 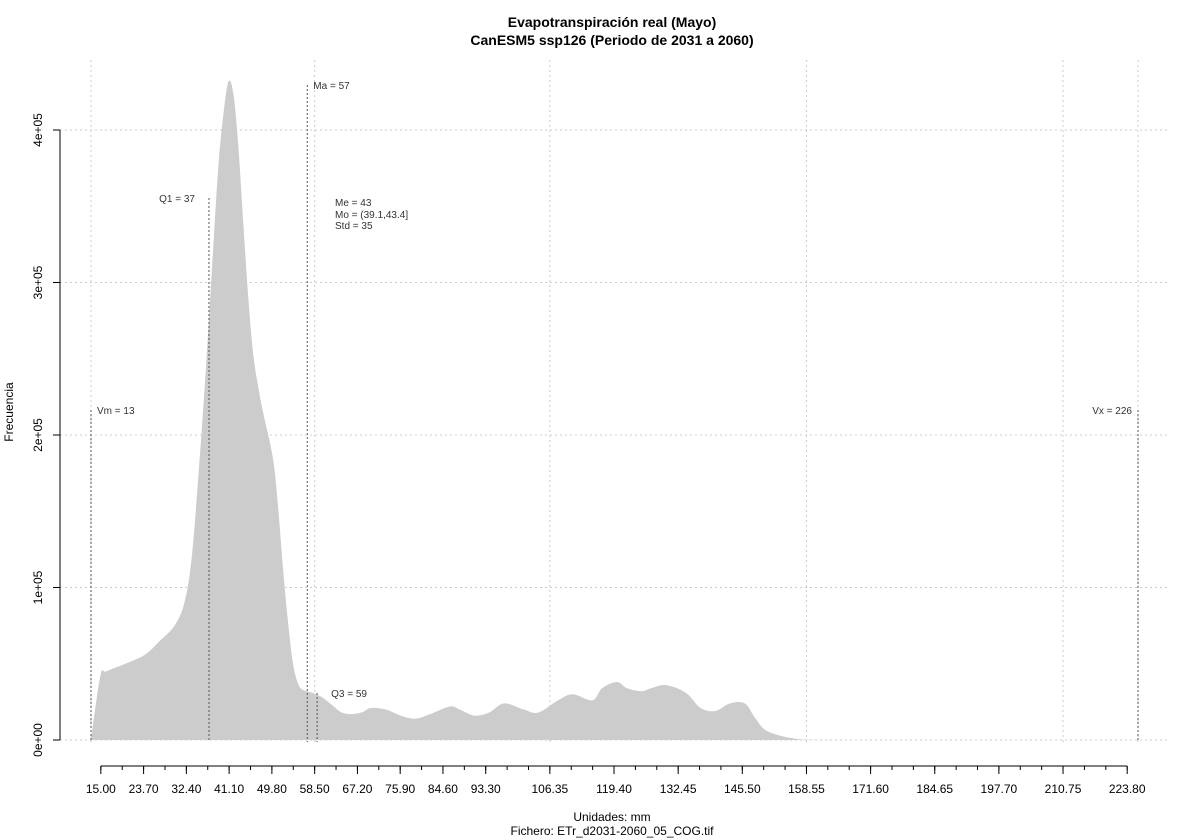 What do you see at coordinates (400, 789) in the screenshot?
I see `x-tick-label: 75.90` at bounding box center [400, 789].